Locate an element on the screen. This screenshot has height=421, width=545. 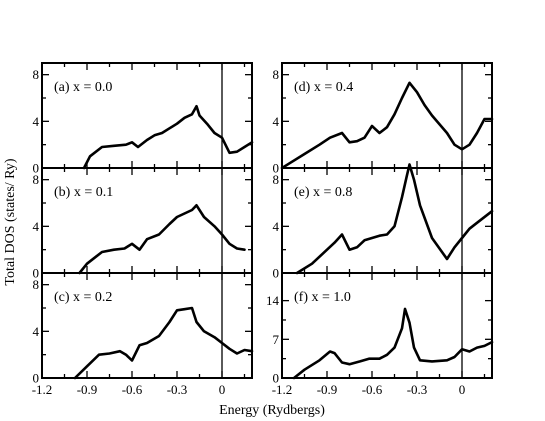
y-tick-label: 14 is located at coordinates (273, 300).